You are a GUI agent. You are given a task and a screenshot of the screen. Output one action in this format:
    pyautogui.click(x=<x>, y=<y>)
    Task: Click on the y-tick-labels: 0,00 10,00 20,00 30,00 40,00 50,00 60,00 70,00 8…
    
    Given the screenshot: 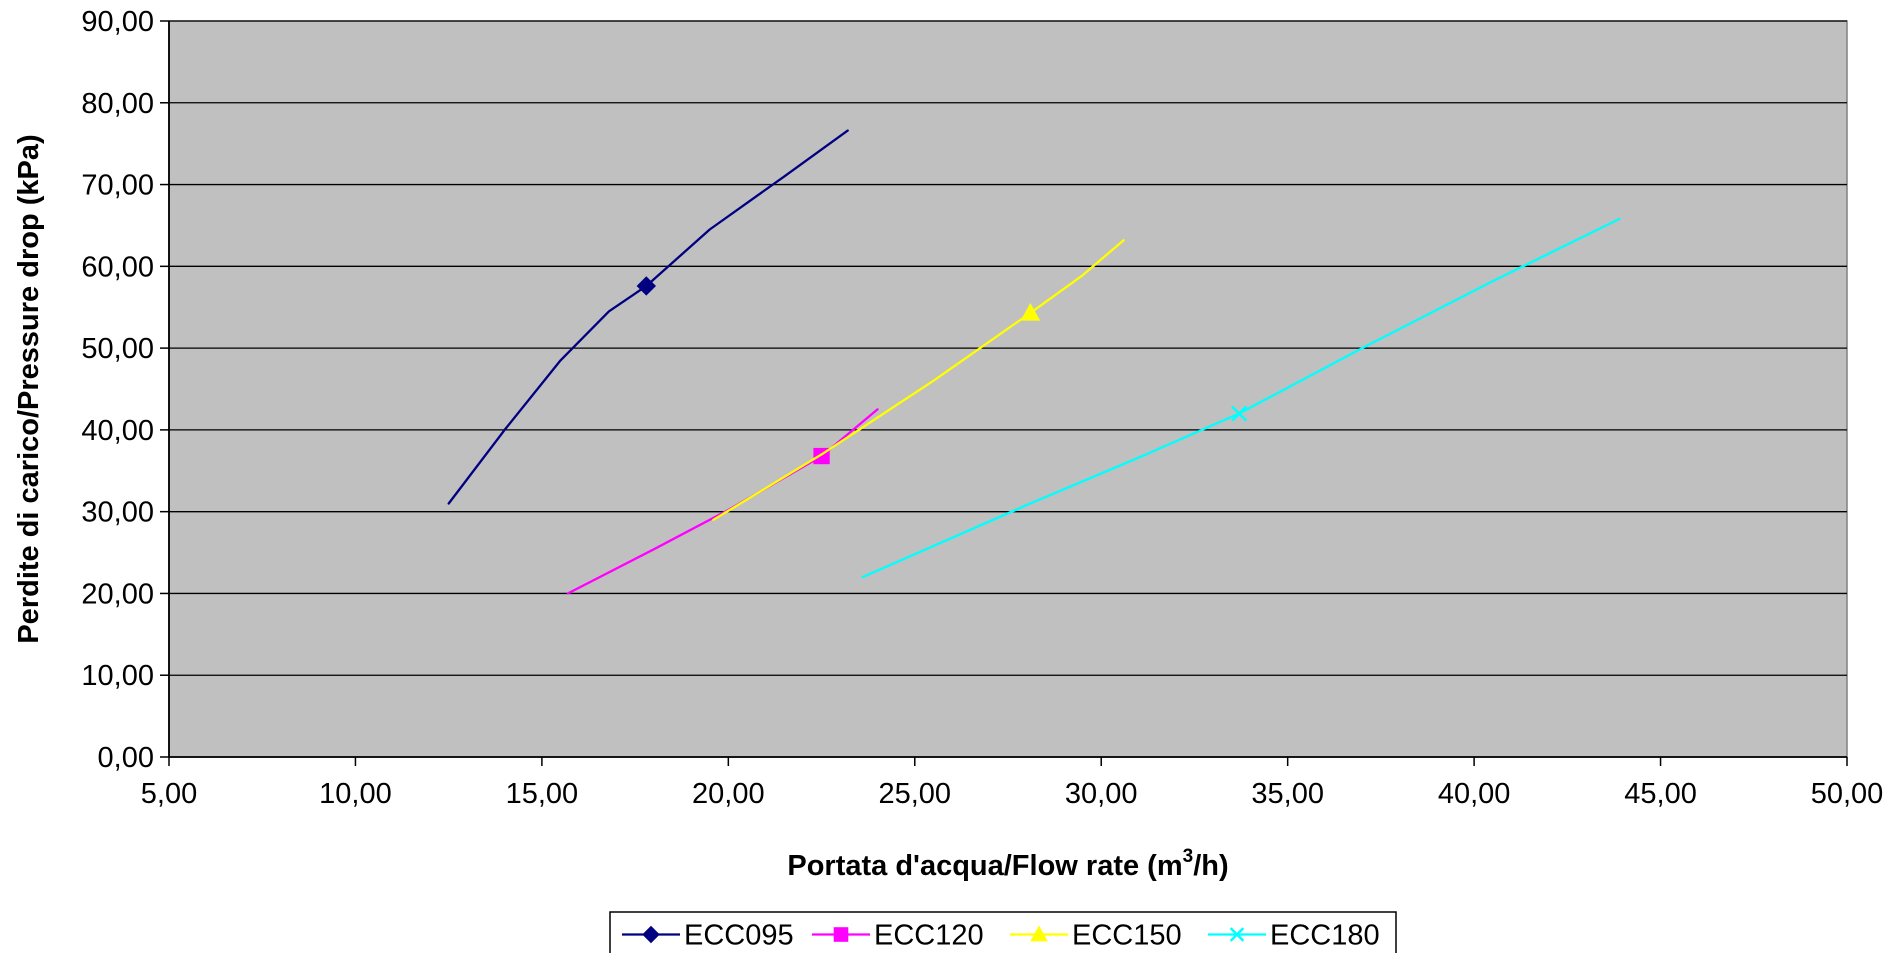 What is the action you would take?
    pyautogui.click(x=117, y=390)
    